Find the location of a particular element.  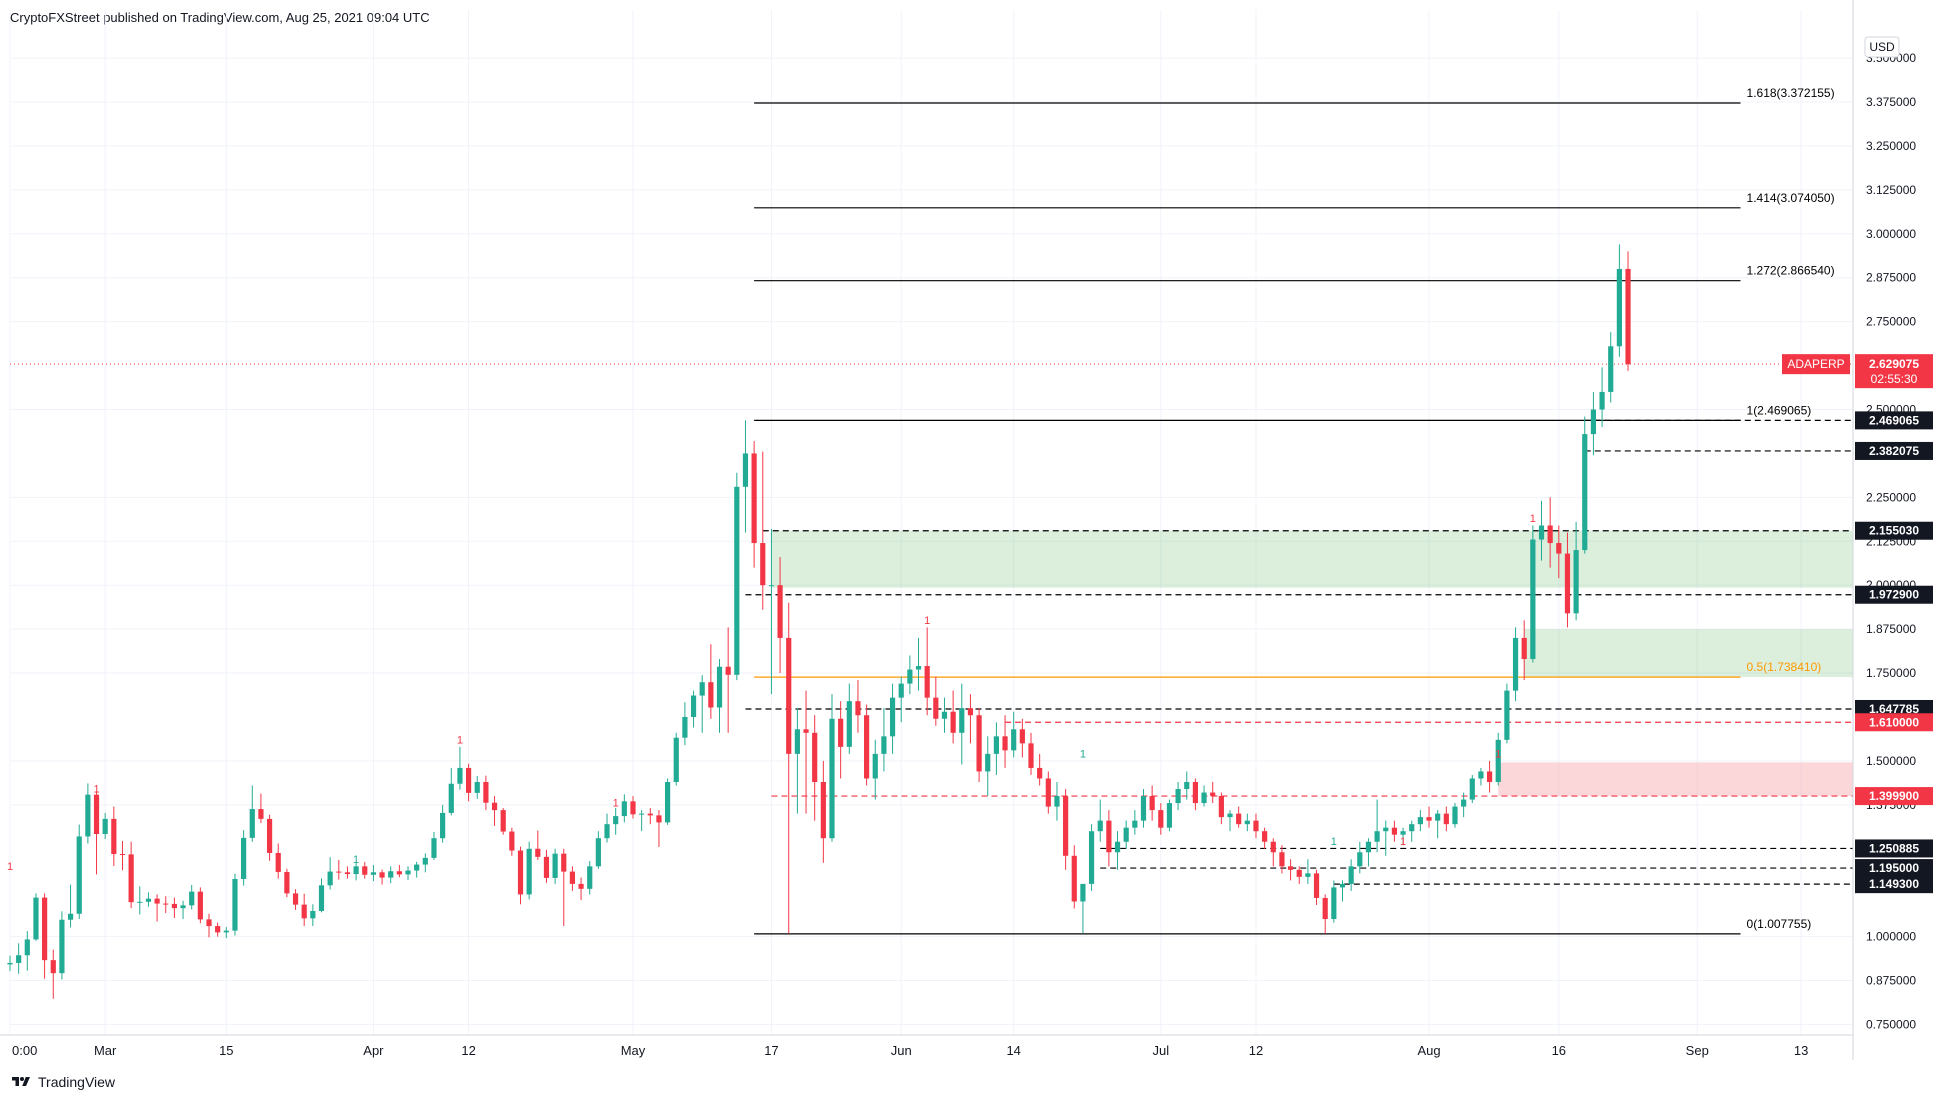

price-tick-label: 3.375000 is located at coordinates (1891, 102).